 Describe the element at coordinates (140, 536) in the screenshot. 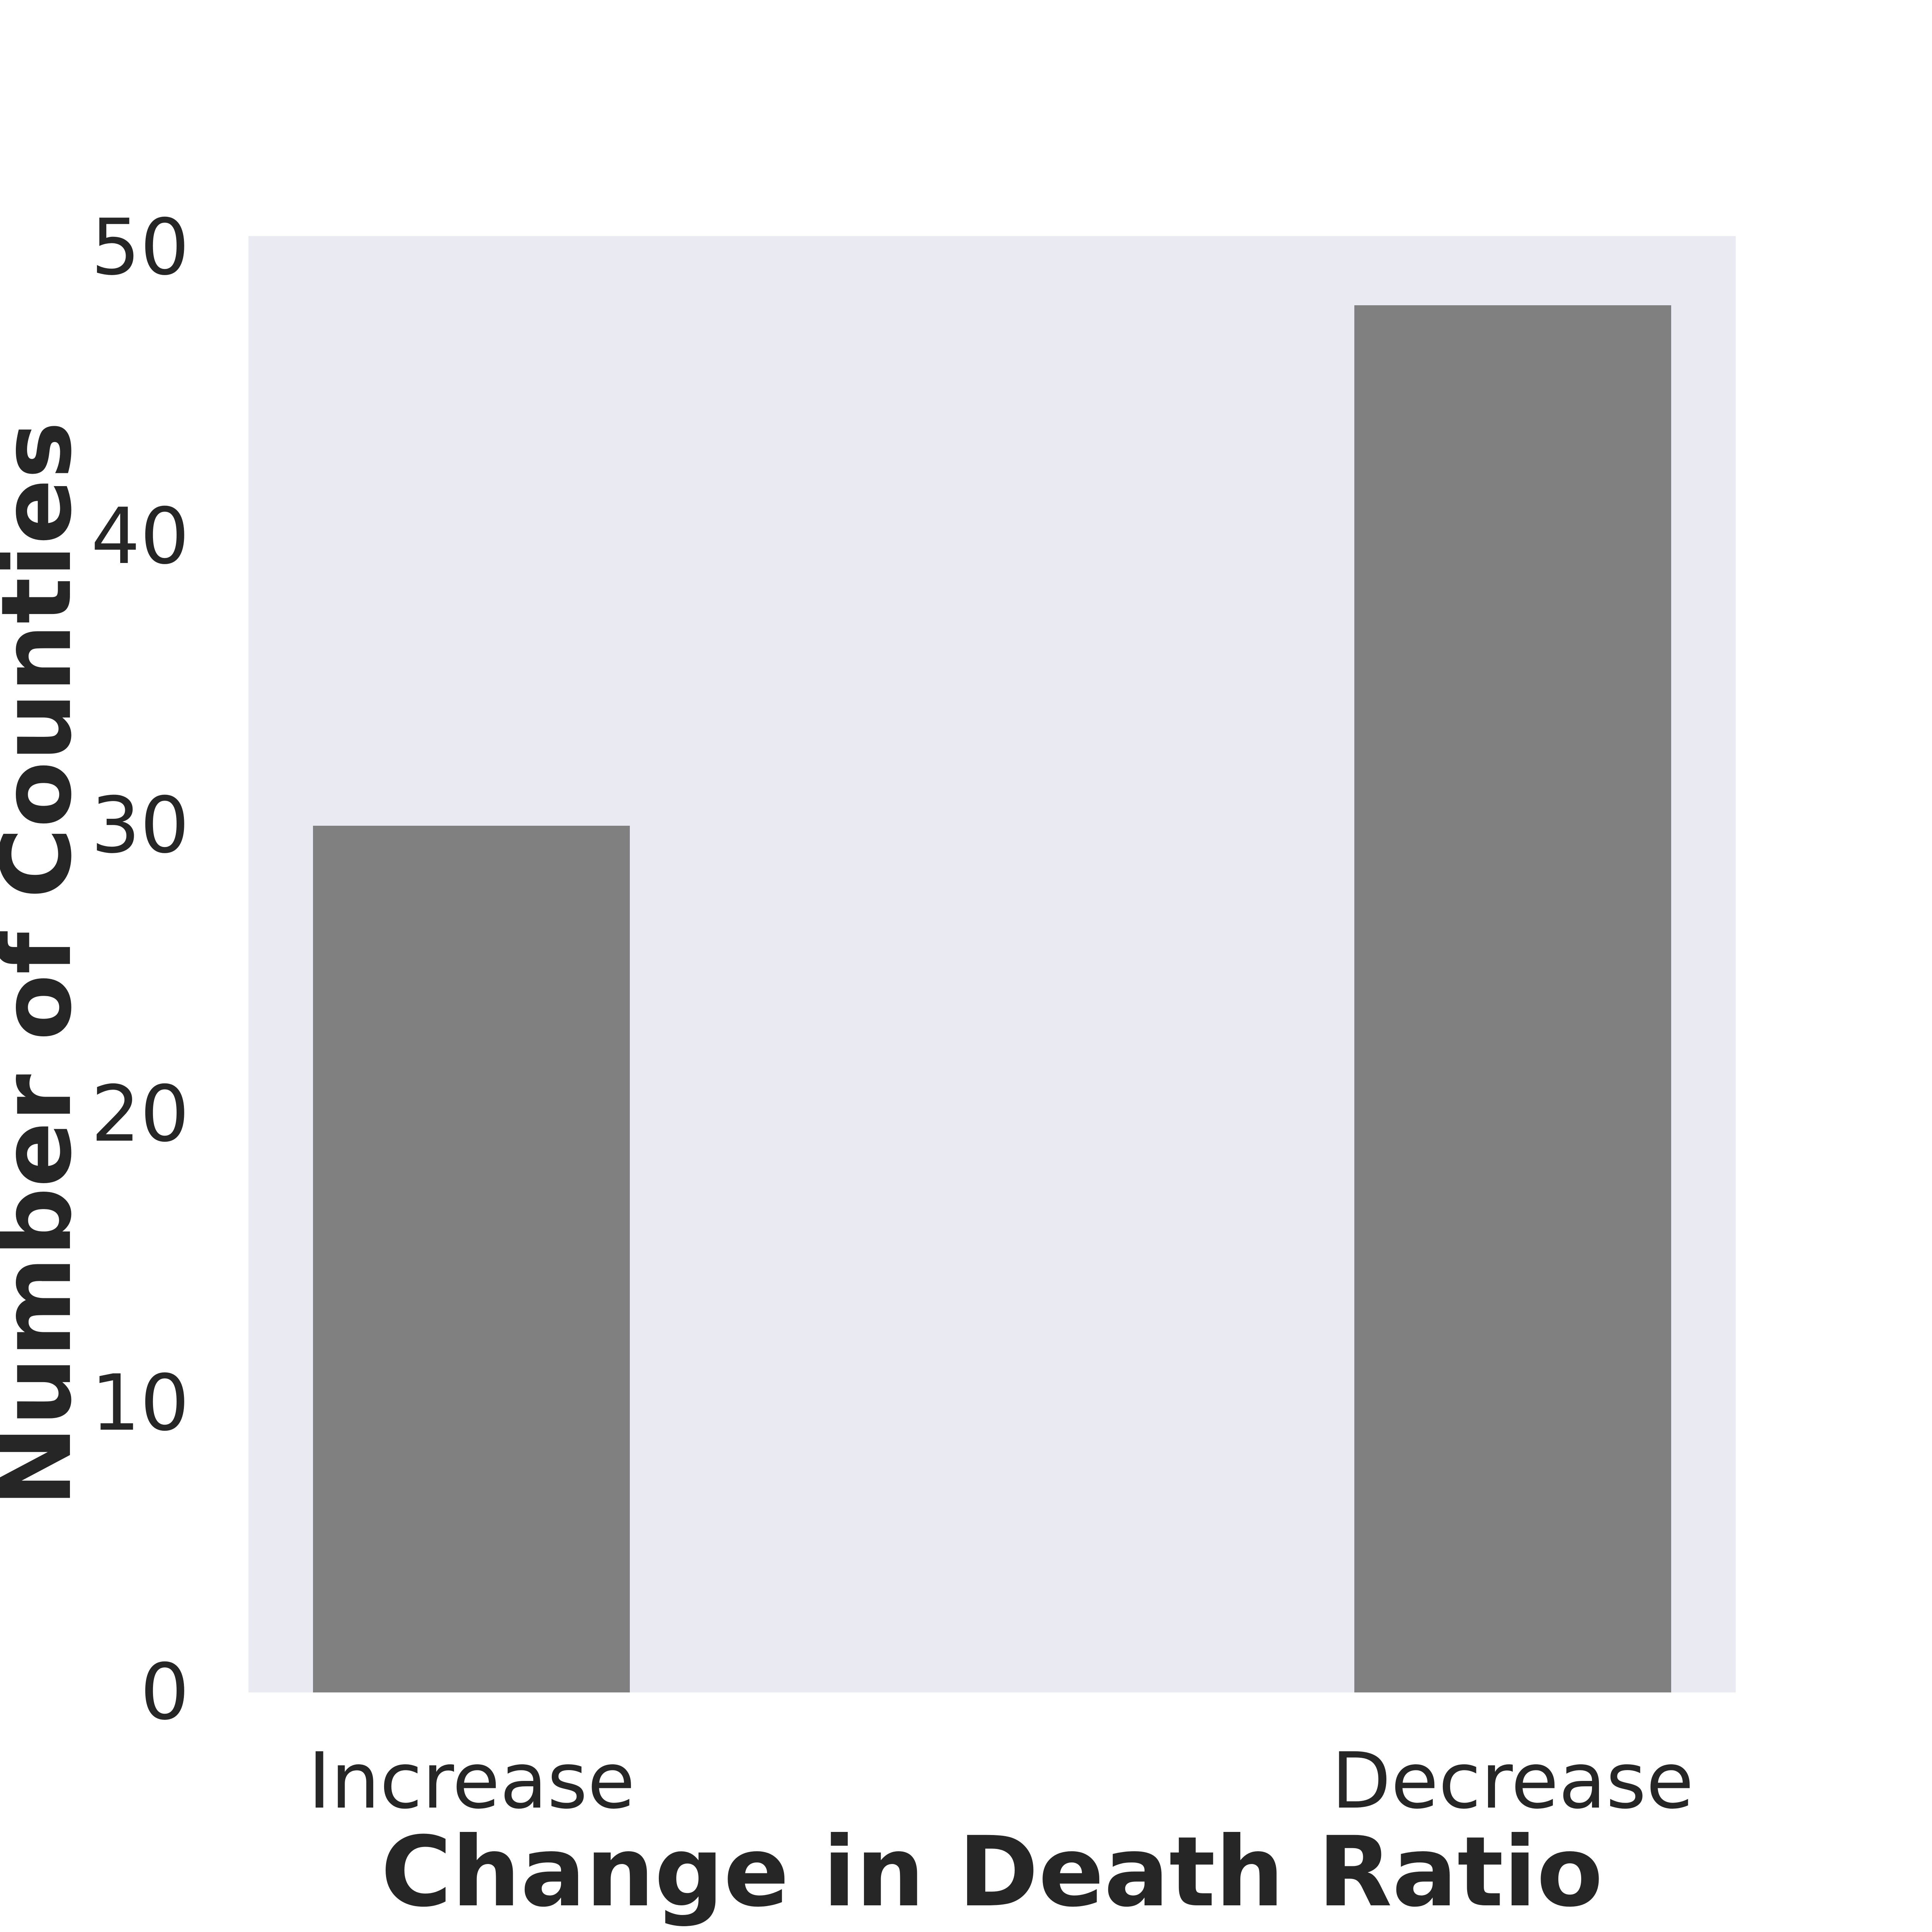

I see `y-tick-label: 40` at that location.